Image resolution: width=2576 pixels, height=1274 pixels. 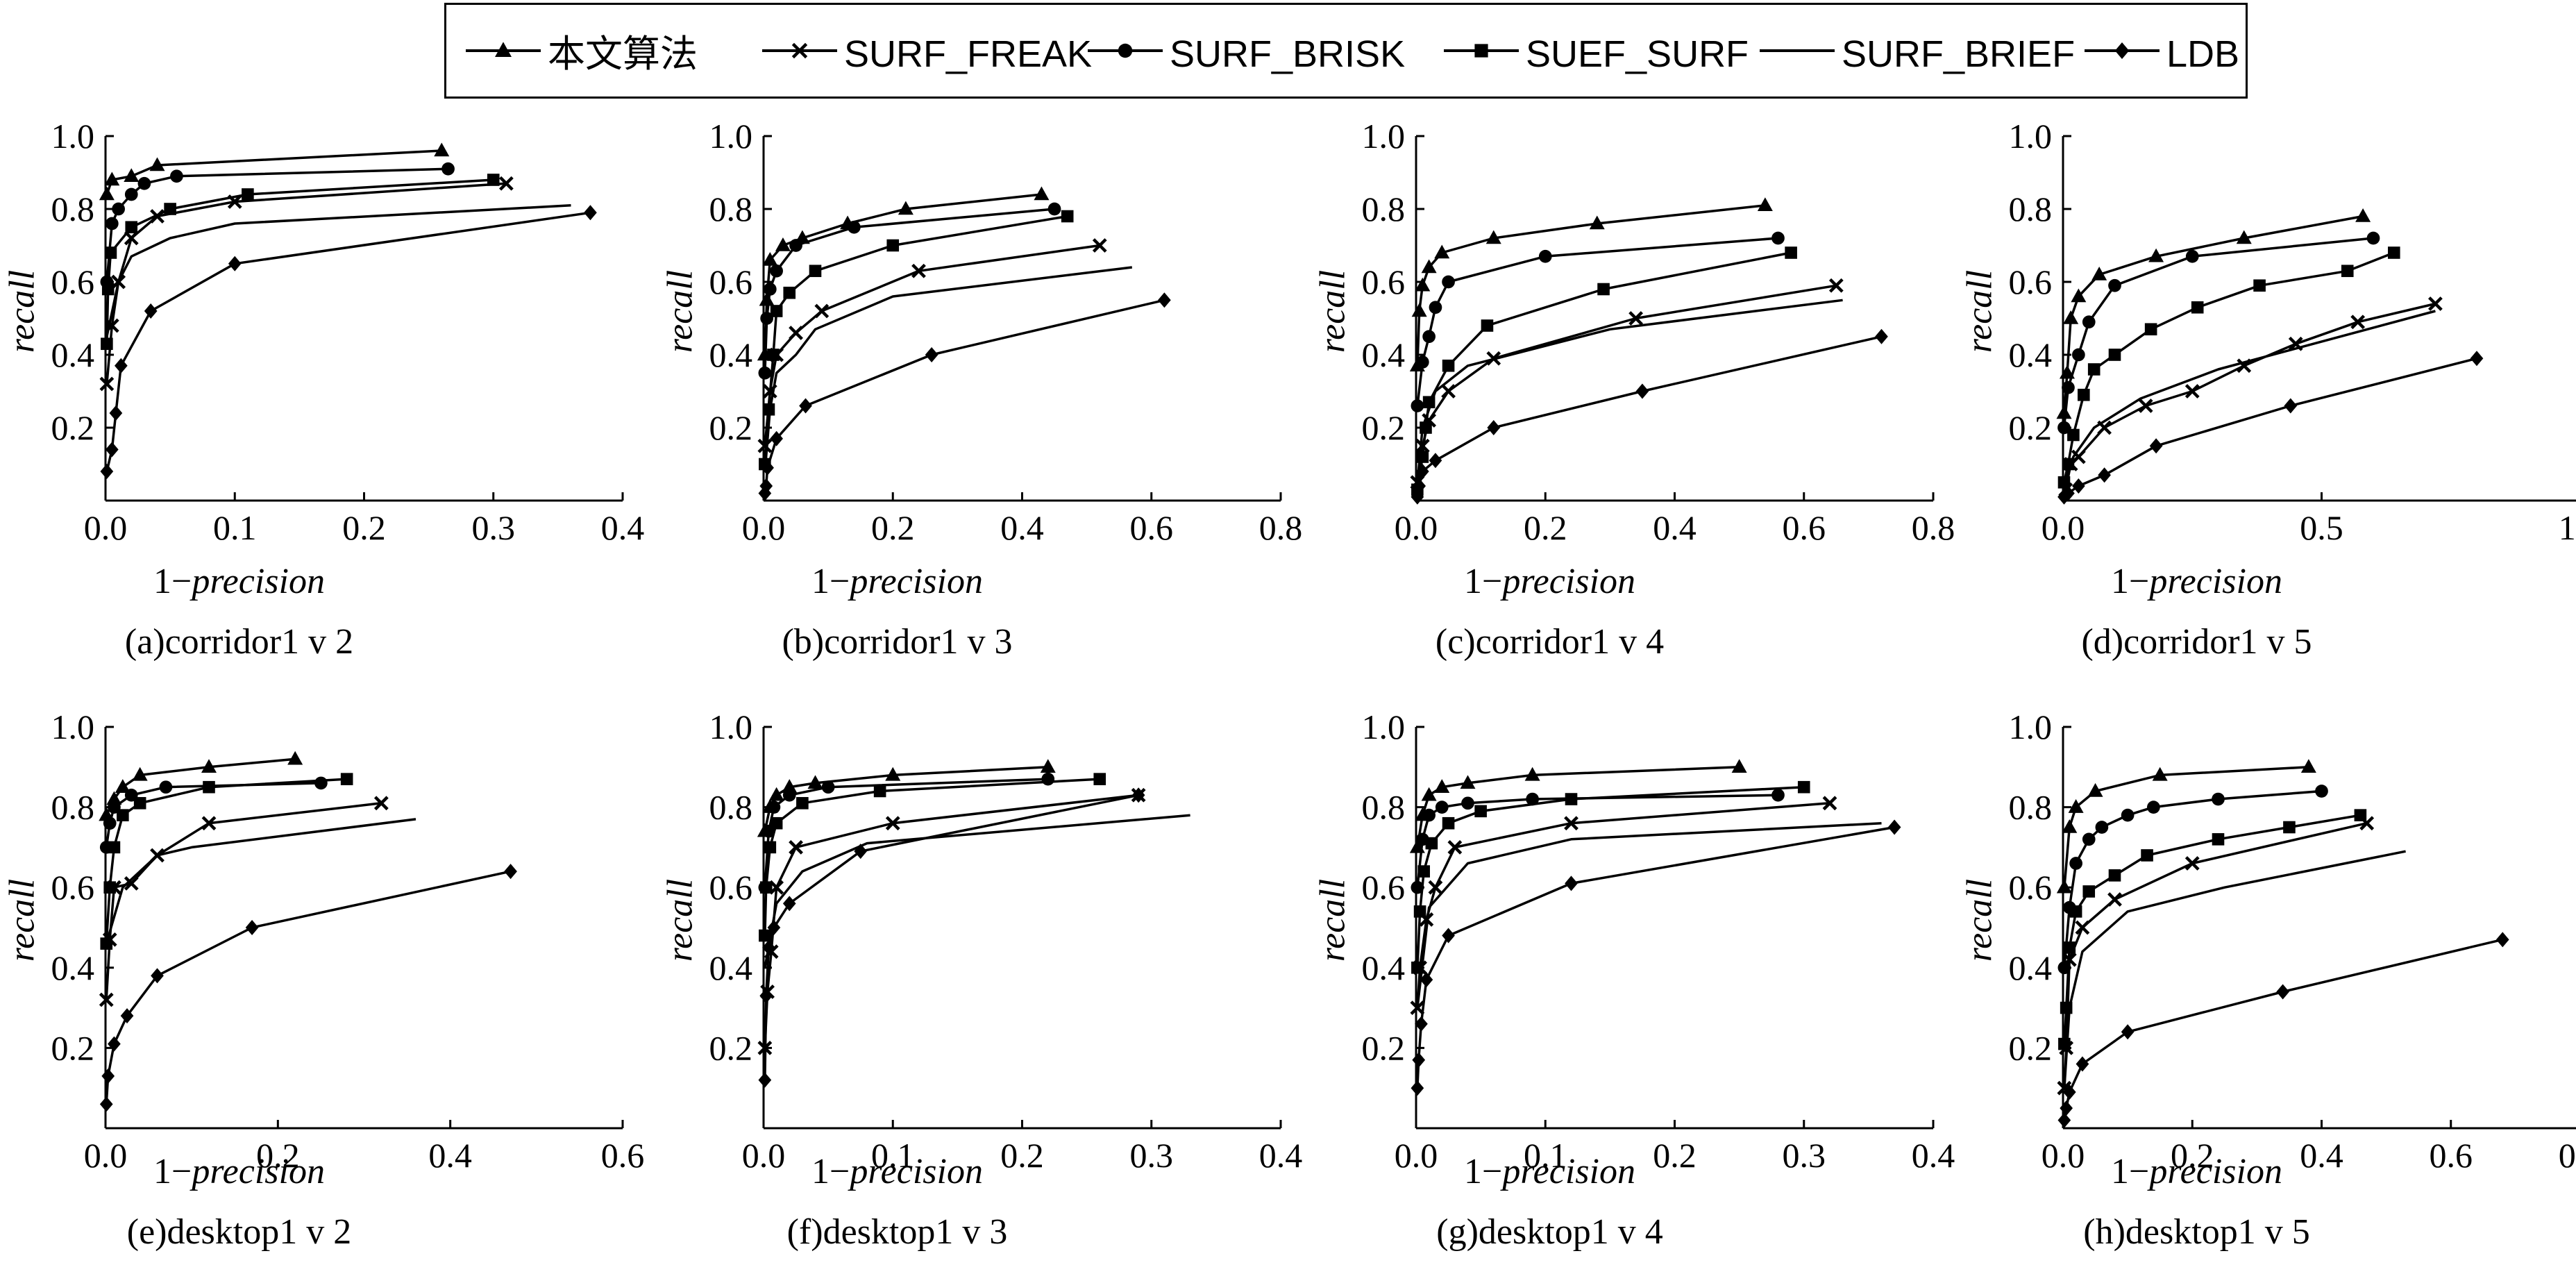 What do you see at coordinates (1959, 54) in the screenshot?
I see `legend-label: SURF_BRIEF` at bounding box center [1959, 54].